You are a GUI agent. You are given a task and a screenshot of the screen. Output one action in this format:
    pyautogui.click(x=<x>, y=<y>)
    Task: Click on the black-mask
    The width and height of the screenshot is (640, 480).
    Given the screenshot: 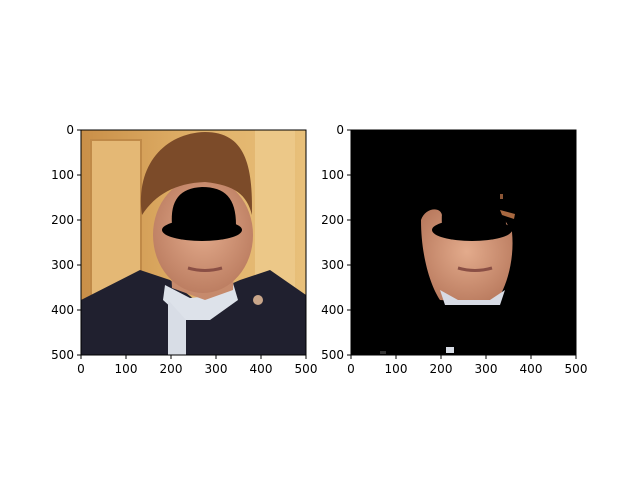 What is the action you would take?
    pyautogui.click(x=202, y=214)
    